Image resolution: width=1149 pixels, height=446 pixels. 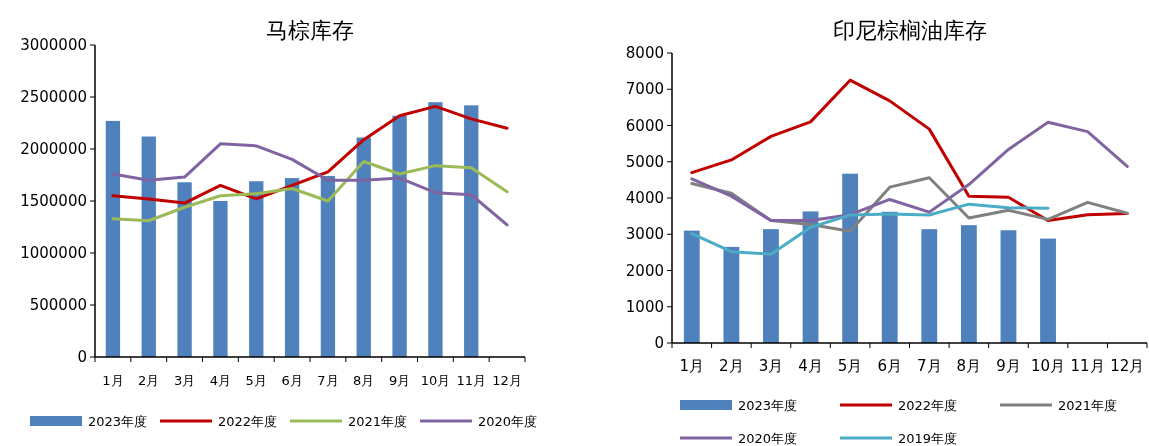 What do you see at coordinates (644, 306) in the screenshot?
I see `y-tick-label: 1000` at bounding box center [644, 306].